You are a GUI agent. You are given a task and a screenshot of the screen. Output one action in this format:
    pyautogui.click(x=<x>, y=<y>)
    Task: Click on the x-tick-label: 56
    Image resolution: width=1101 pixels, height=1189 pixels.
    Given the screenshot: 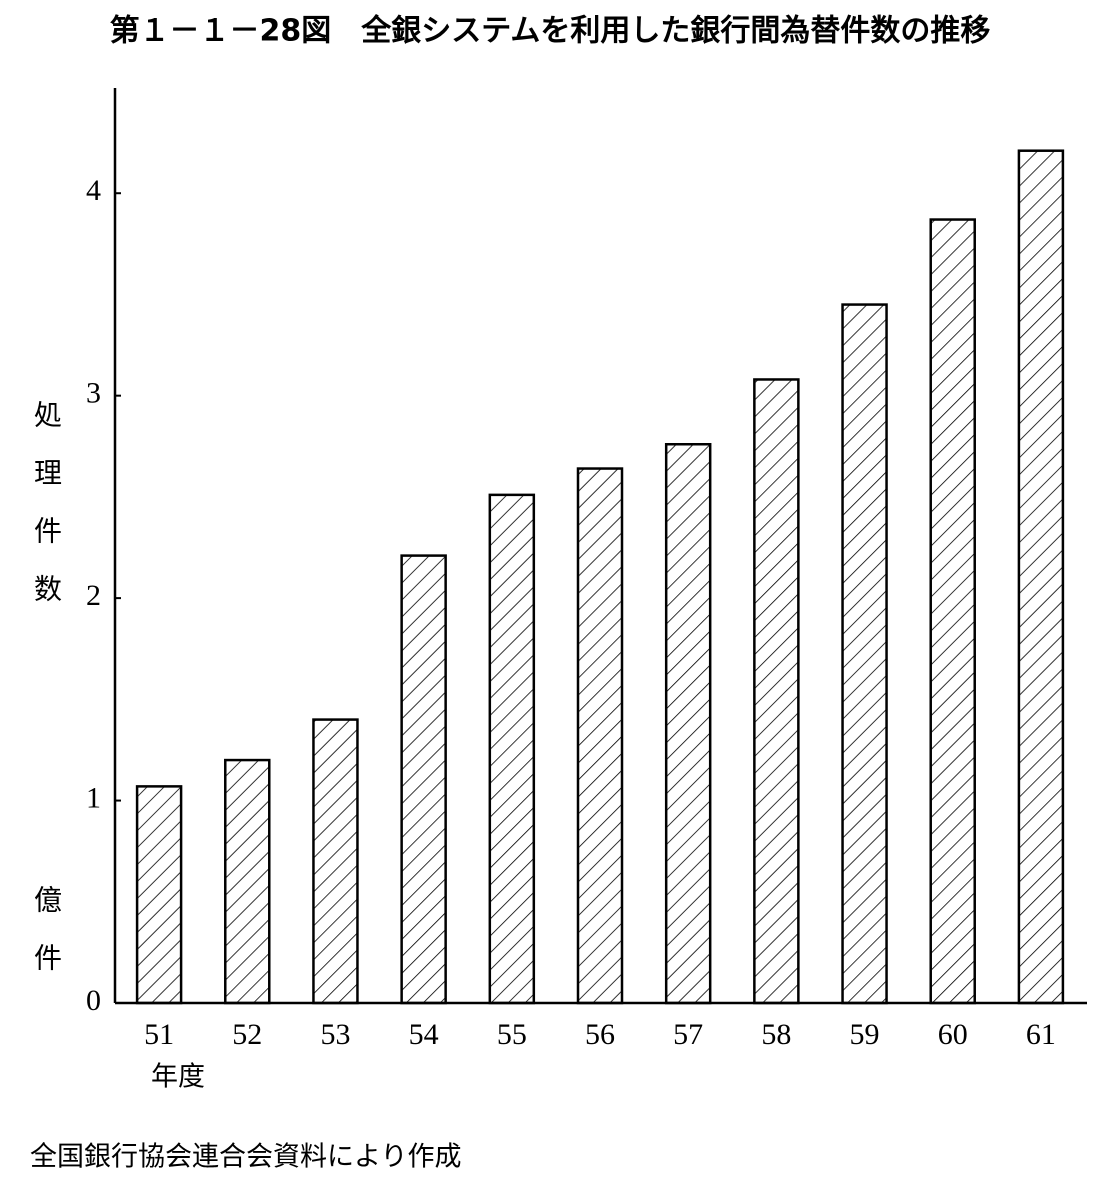 What is the action you would take?
    pyautogui.click(x=600, y=1034)
    